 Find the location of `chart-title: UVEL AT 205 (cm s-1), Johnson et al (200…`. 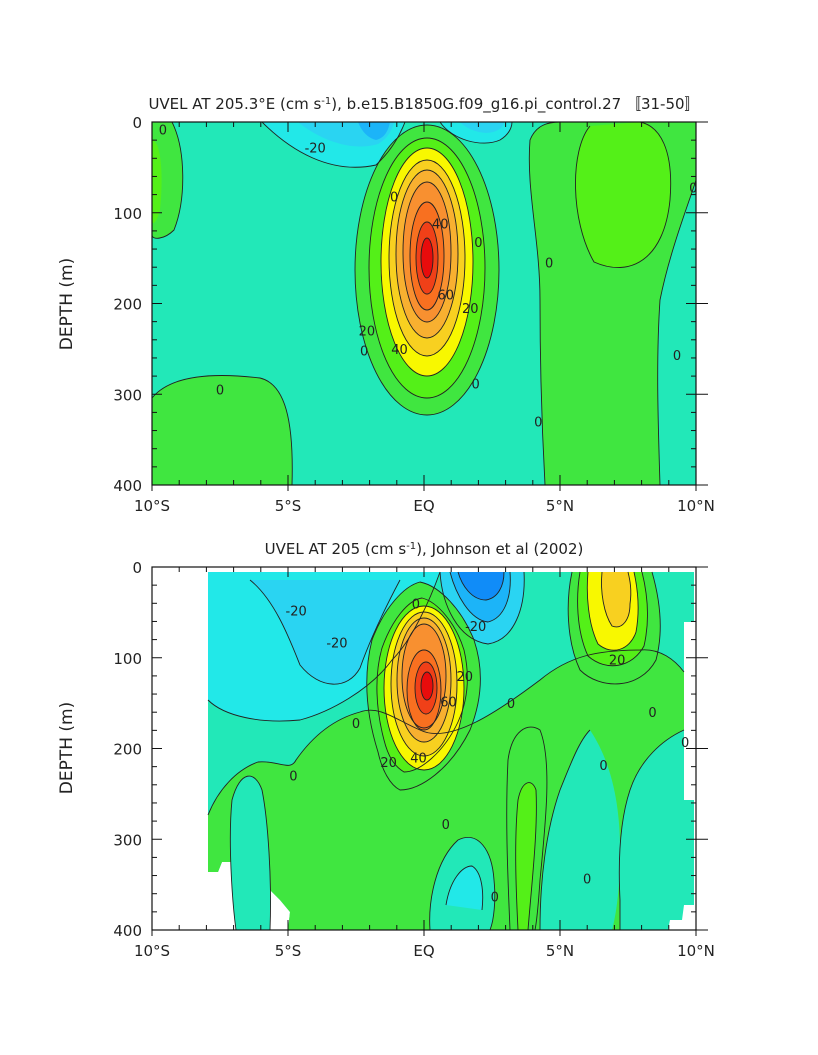

chart-title: UVEL AT 205 (cm s-1), Johnson et al (200… is located at coordinates (424, 549).